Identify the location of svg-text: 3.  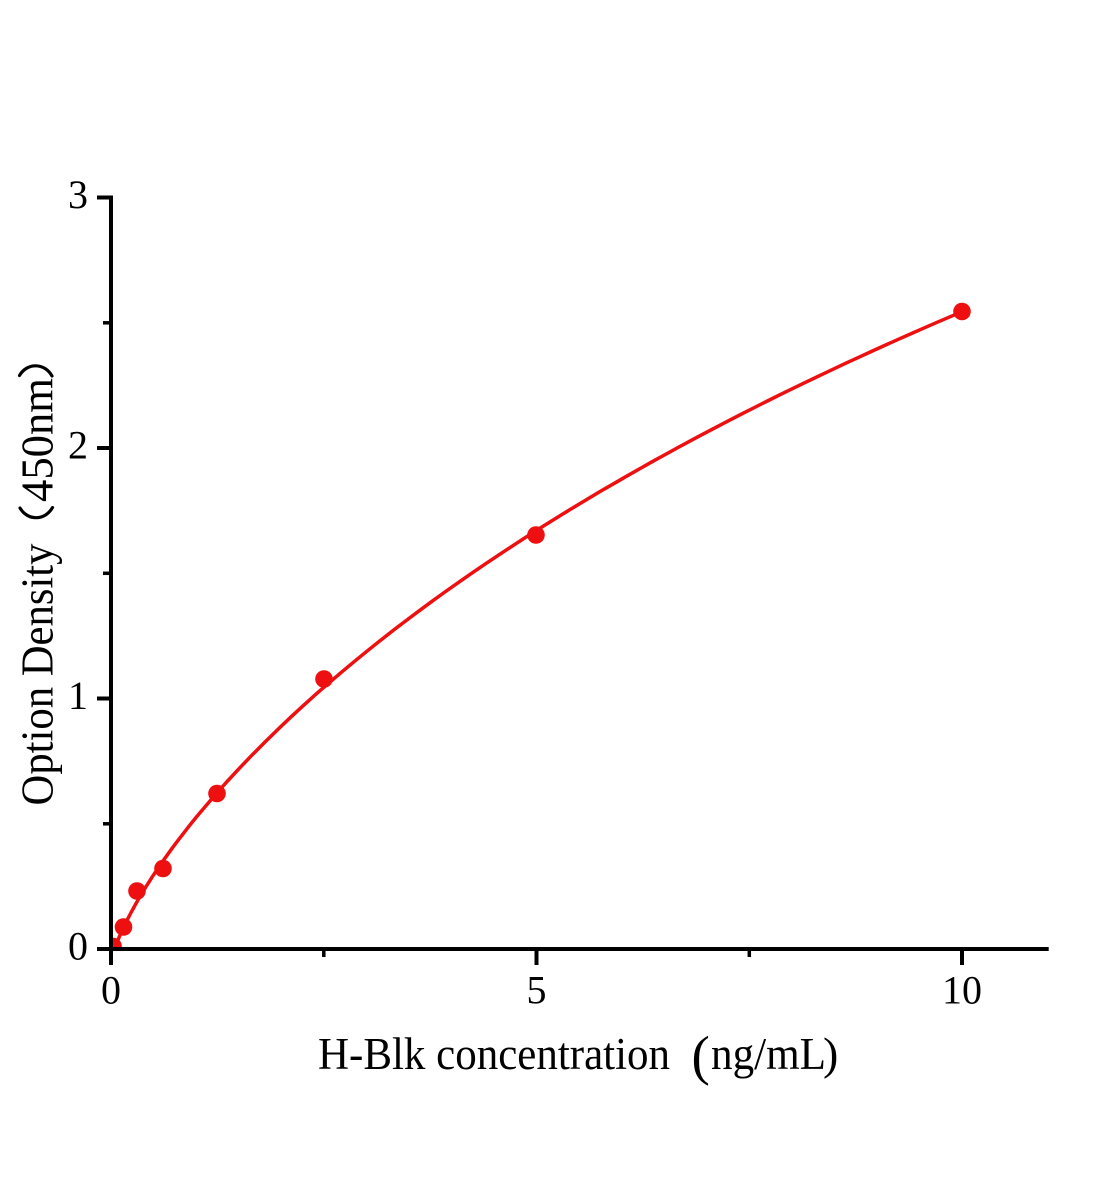
(78, 194).